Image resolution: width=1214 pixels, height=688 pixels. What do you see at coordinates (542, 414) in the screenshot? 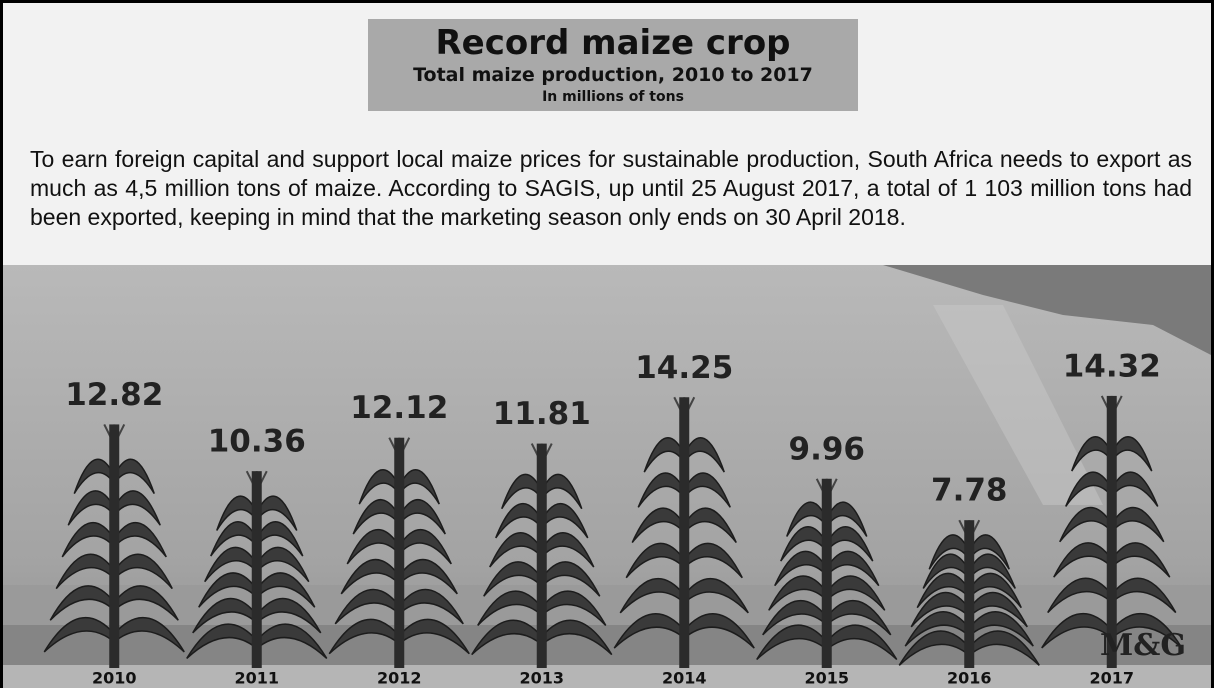
I see `value-label: 11.81` at bounding box center [542, 414].